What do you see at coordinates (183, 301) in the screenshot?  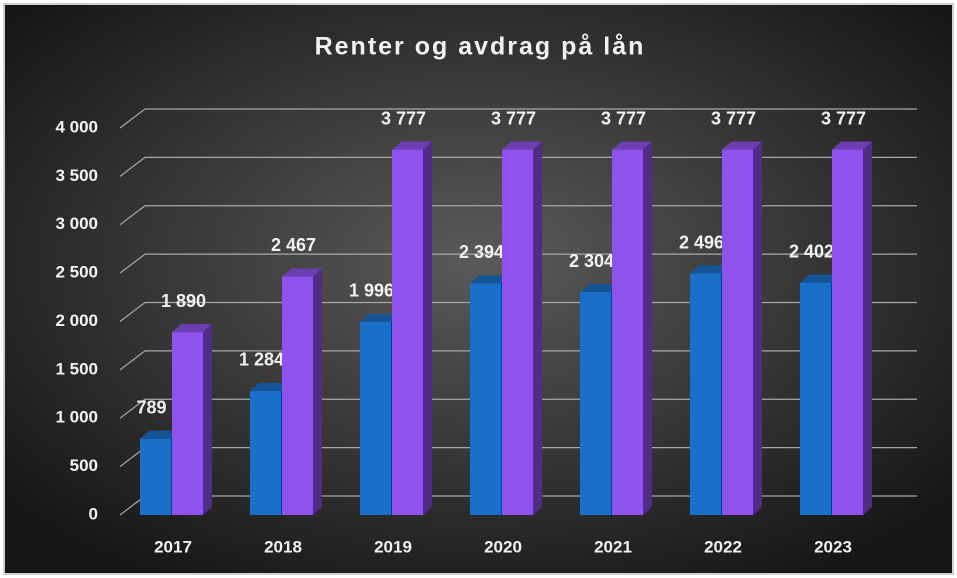 I see `data-label: 1 890` at bounding box center [183, 301].